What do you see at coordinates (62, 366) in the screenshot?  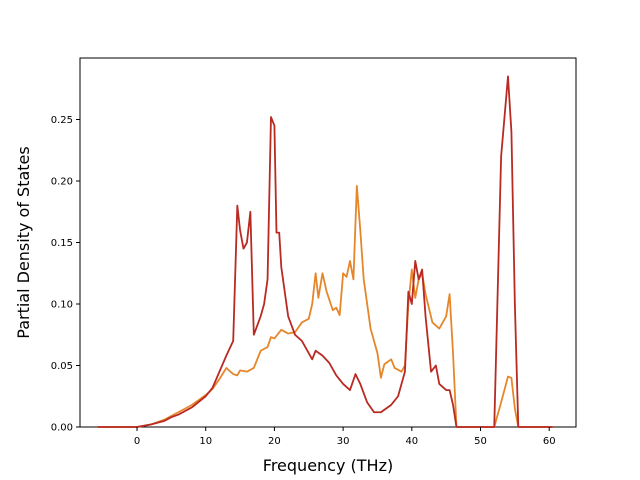 I see `y-tick-label: 0.05` at bounding box center [62, 366].